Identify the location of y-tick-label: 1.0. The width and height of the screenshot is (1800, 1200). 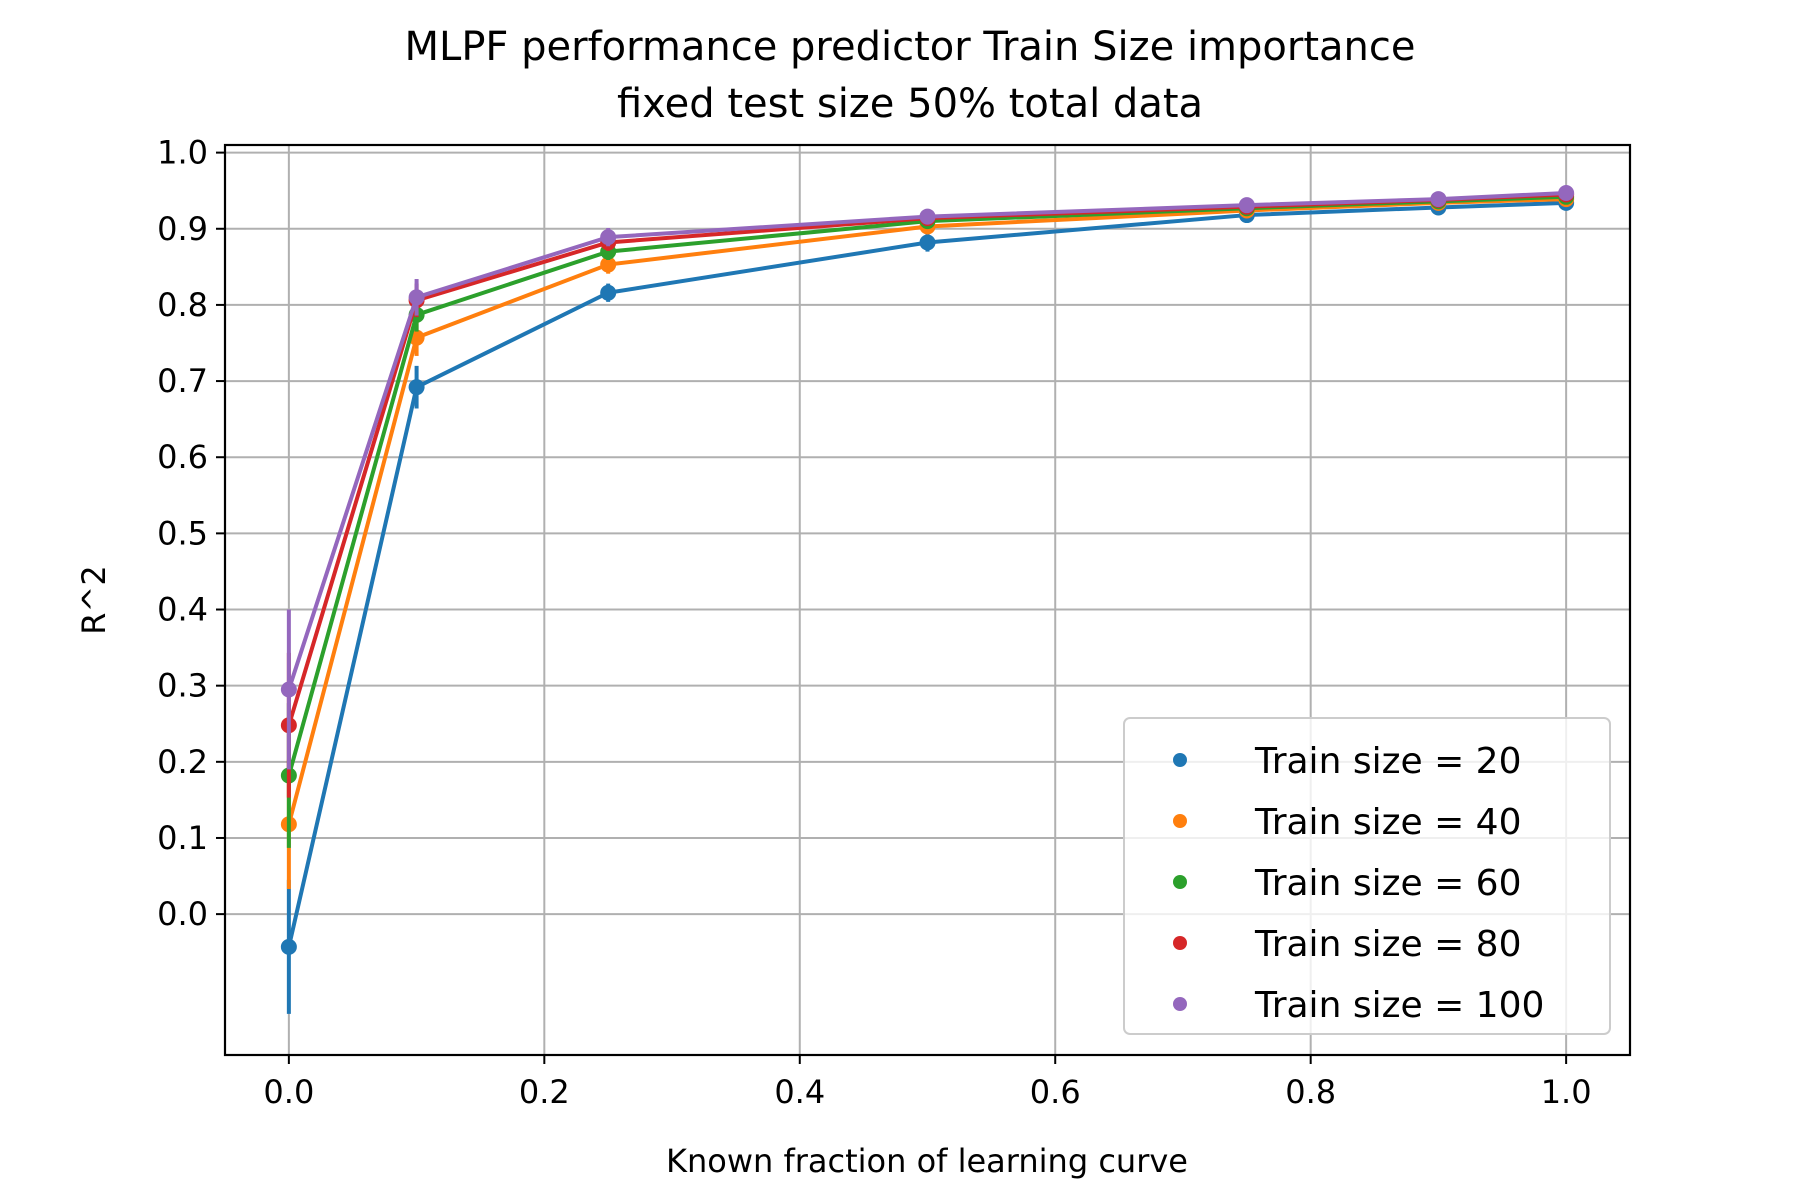
(182, 153).